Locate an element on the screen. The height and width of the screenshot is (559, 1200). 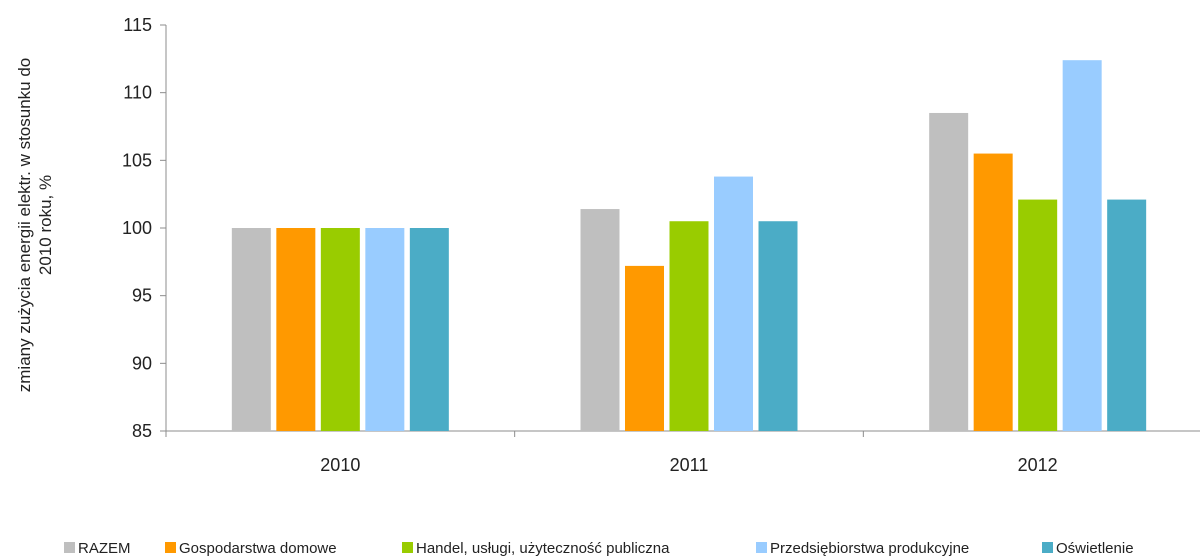
legend-label: Oświetlenie is located at coordinates (1095, 548).